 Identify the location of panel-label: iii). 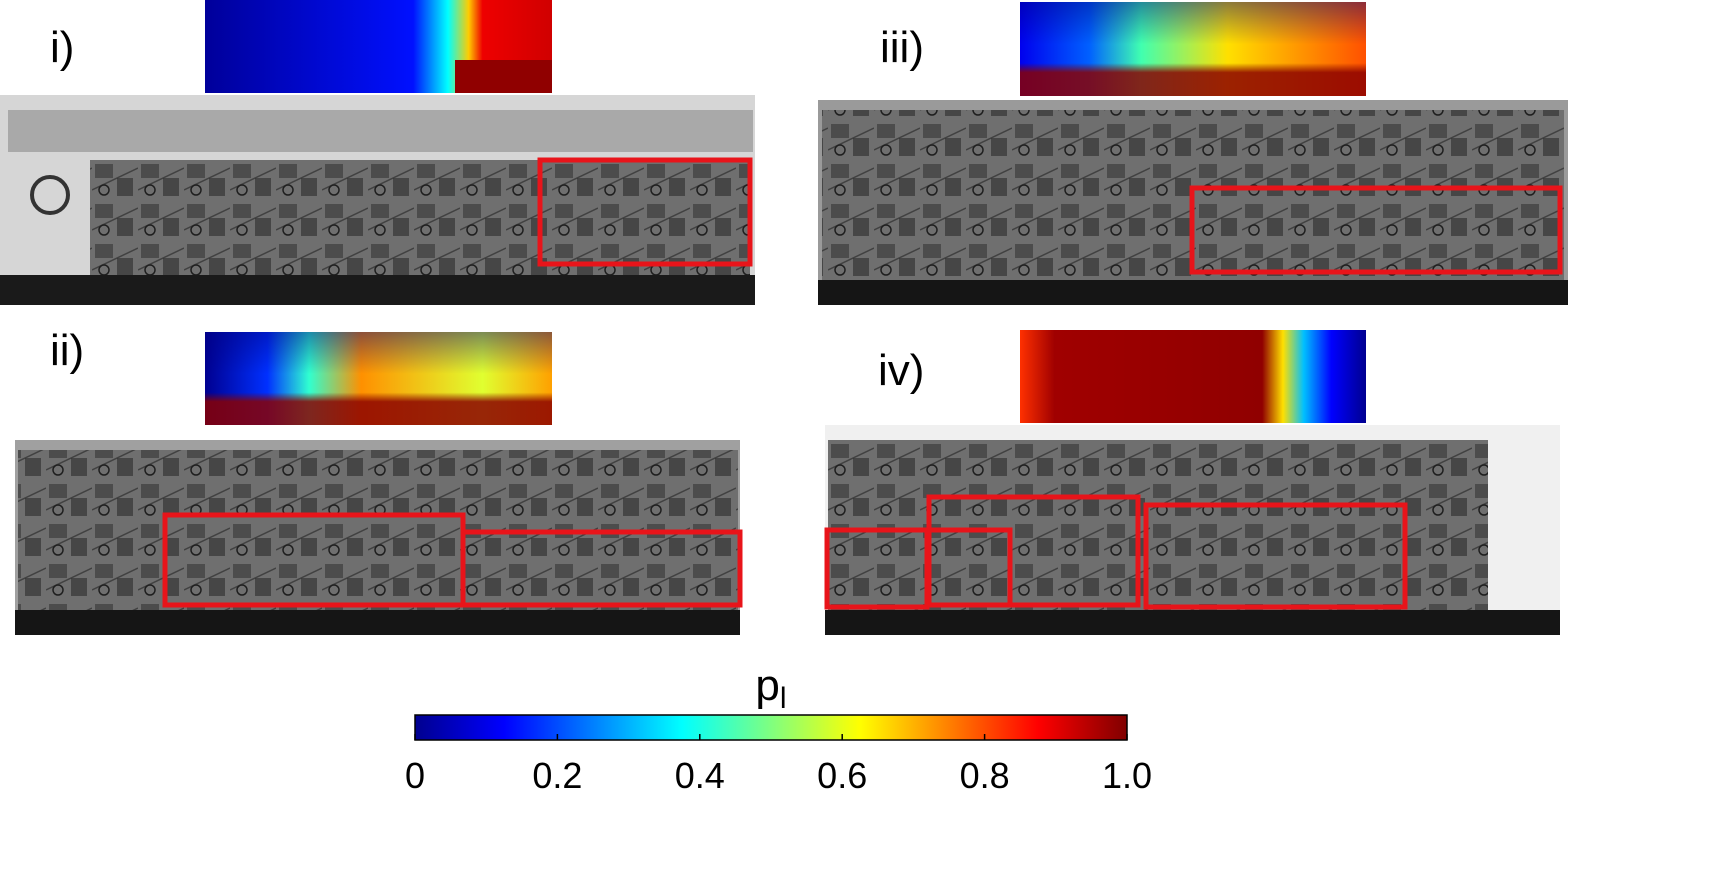
(902, 47).